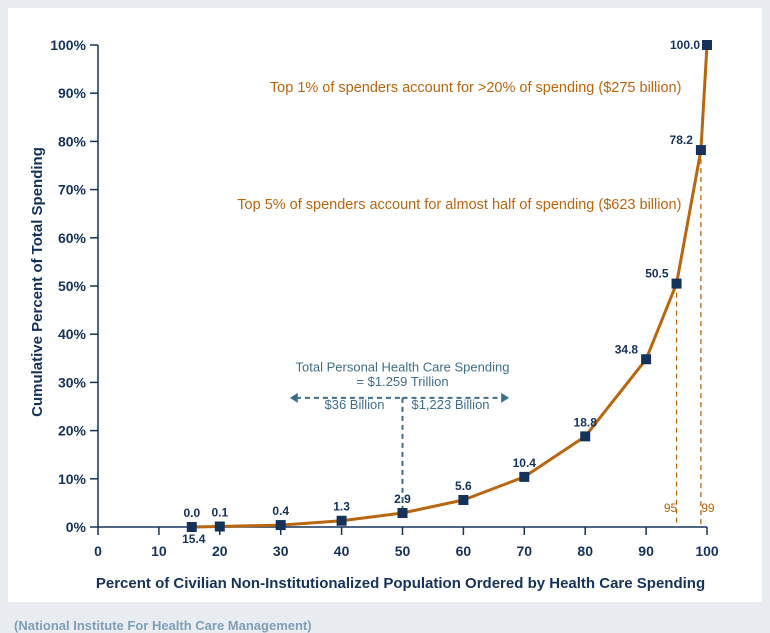 Image resolution: width=770 pixels, height=633 pixels. I want to click on data-label: 100.0, so click(685, 45).